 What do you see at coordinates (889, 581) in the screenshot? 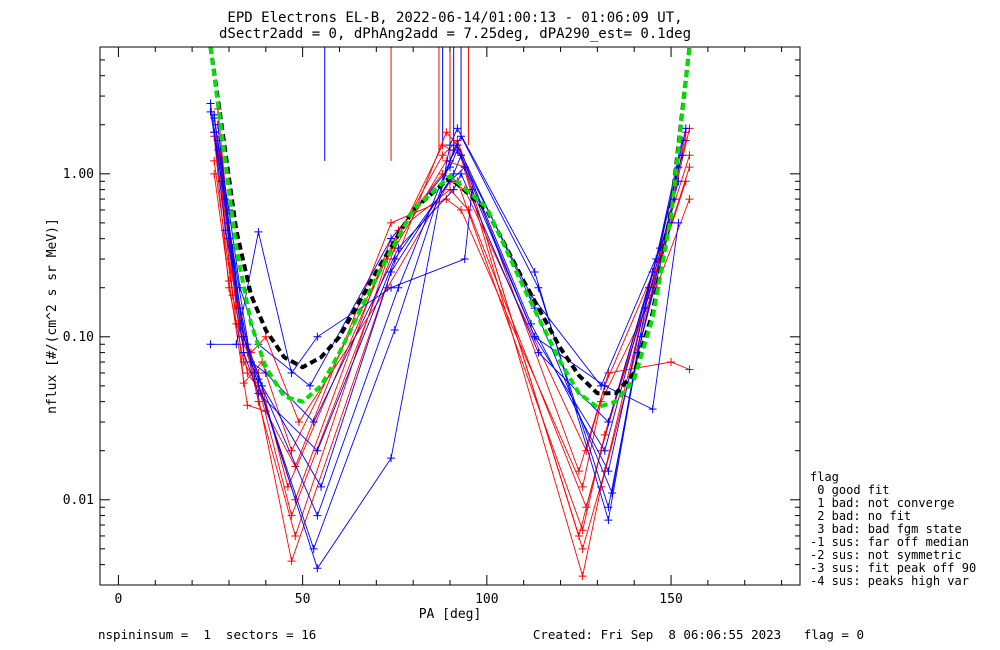
I see `legend-item-7: -4 sus: peaks high var` at bounding box center [889, 581].